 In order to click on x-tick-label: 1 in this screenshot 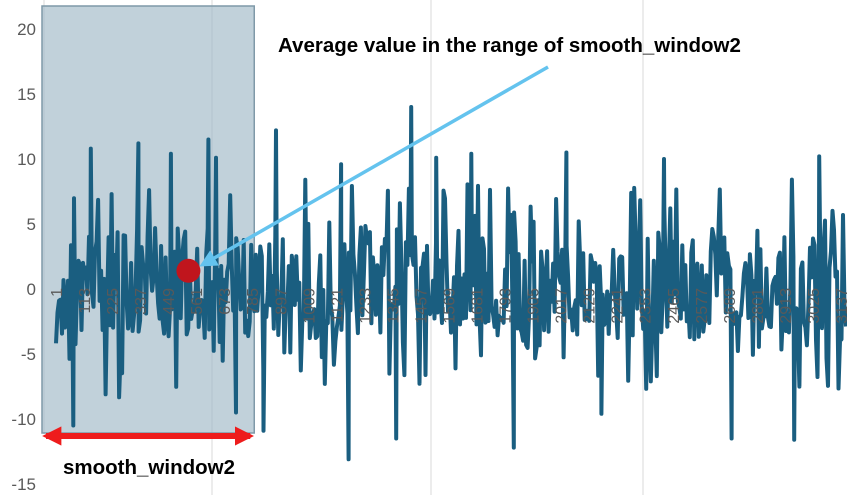, I will do `click(57, 292)`.